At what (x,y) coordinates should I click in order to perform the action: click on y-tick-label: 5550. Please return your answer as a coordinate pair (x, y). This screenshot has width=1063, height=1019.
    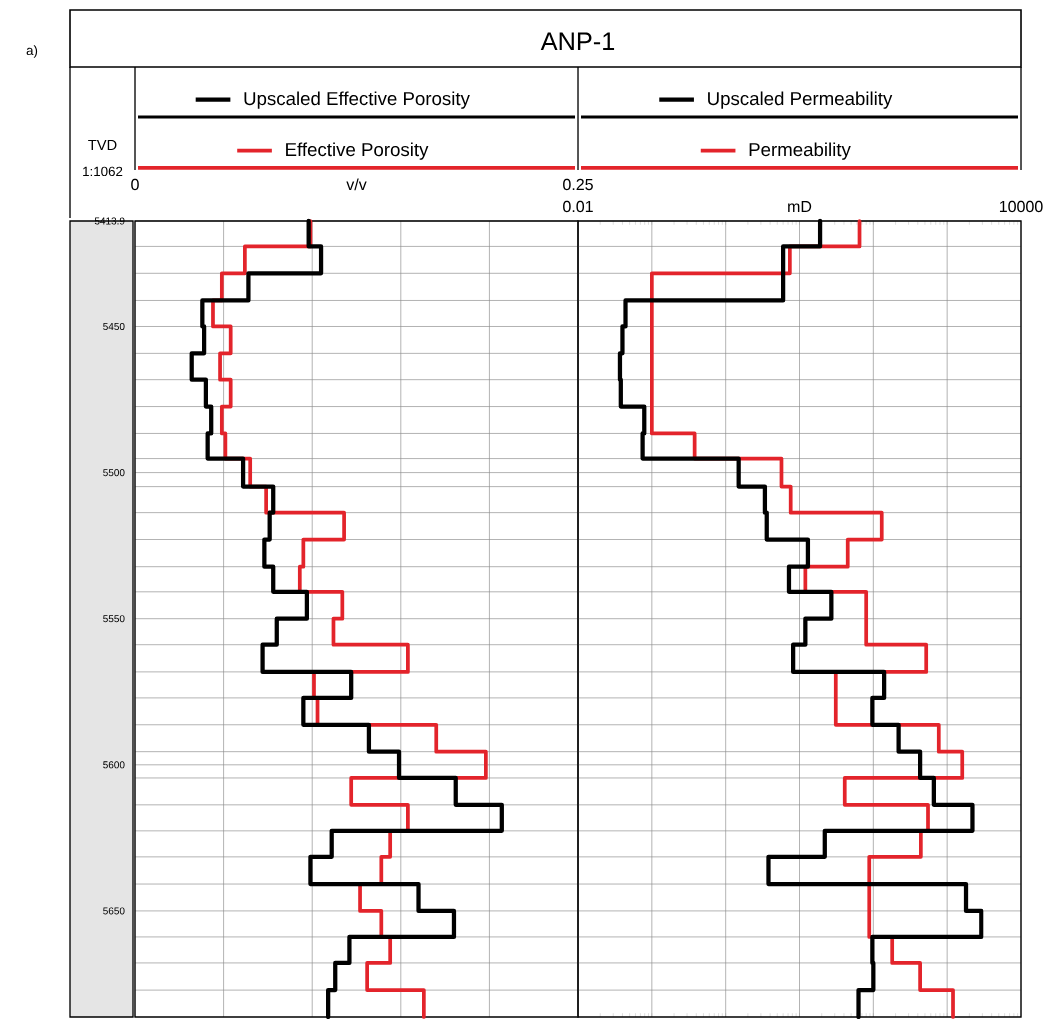
    Looking at the image, I should click on (114, 619).